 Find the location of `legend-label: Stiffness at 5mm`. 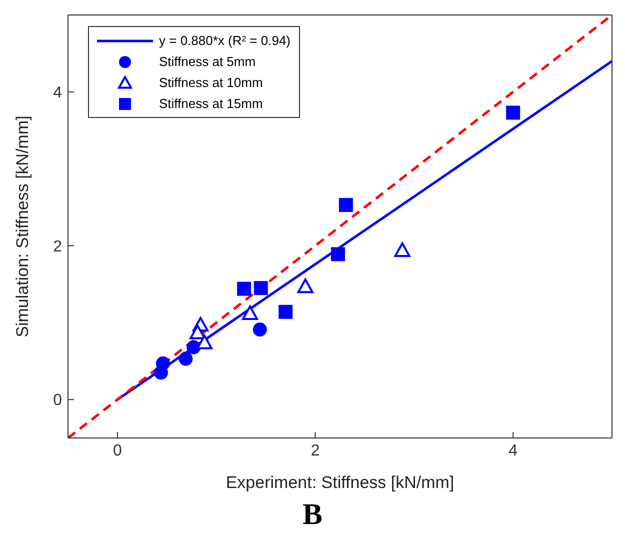

legend-label: Stiffness at 5mm is located at coordinates (207, 61).